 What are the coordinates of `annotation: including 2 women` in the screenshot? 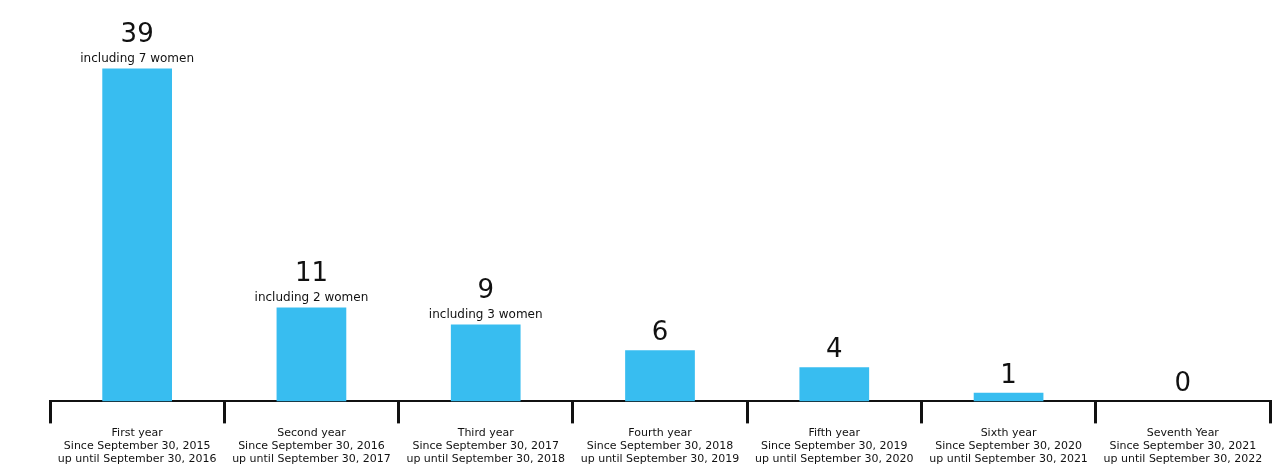 It's located at (311, 296).